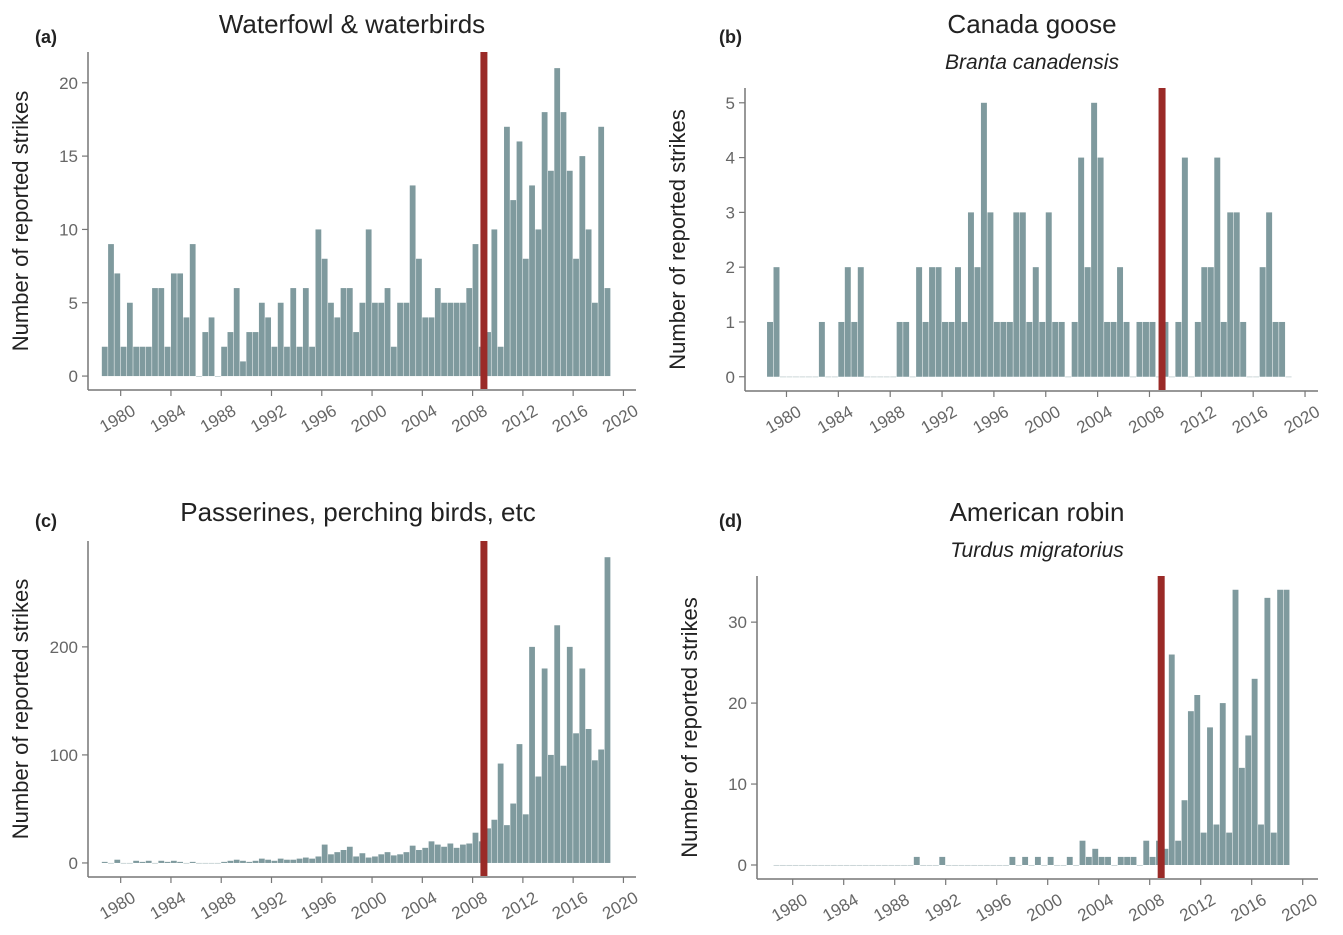 Image resolution: width=1343 pixels, height=935 pixels. I want to click on panel-title: American robin, so click(1037, 512).